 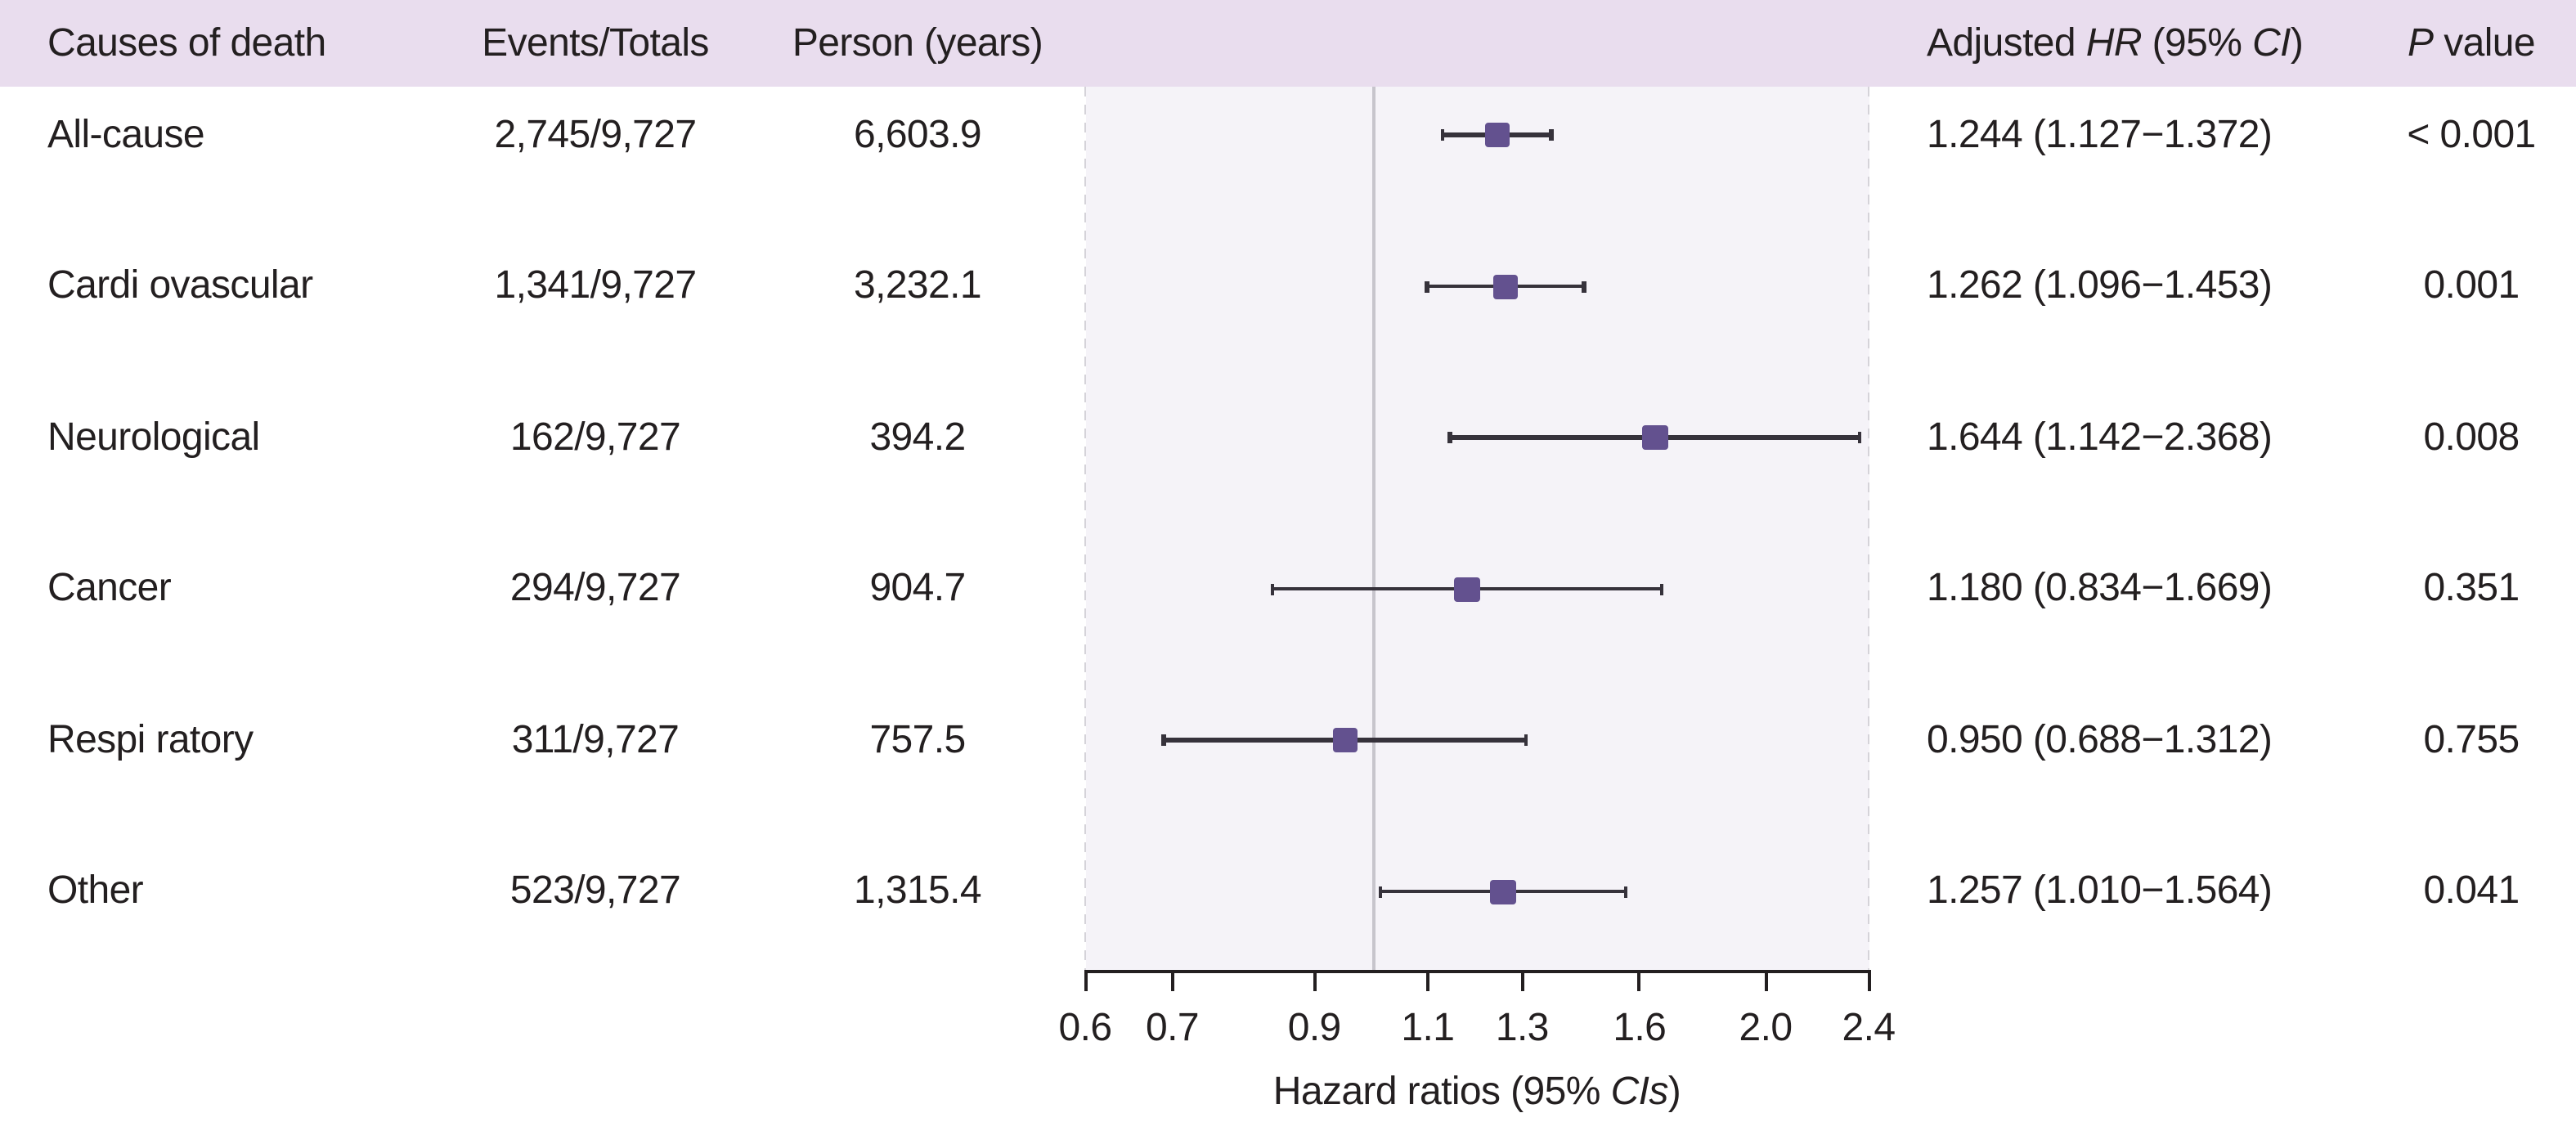 I want to click on x-tick-label: 2.0, so click(x=1766, y=1028).